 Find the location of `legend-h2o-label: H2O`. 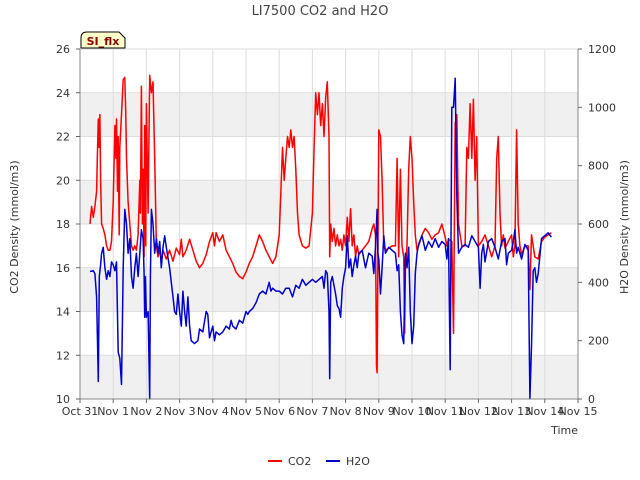

legend-h2o-label: H2O is located at coordinates (358, 461).